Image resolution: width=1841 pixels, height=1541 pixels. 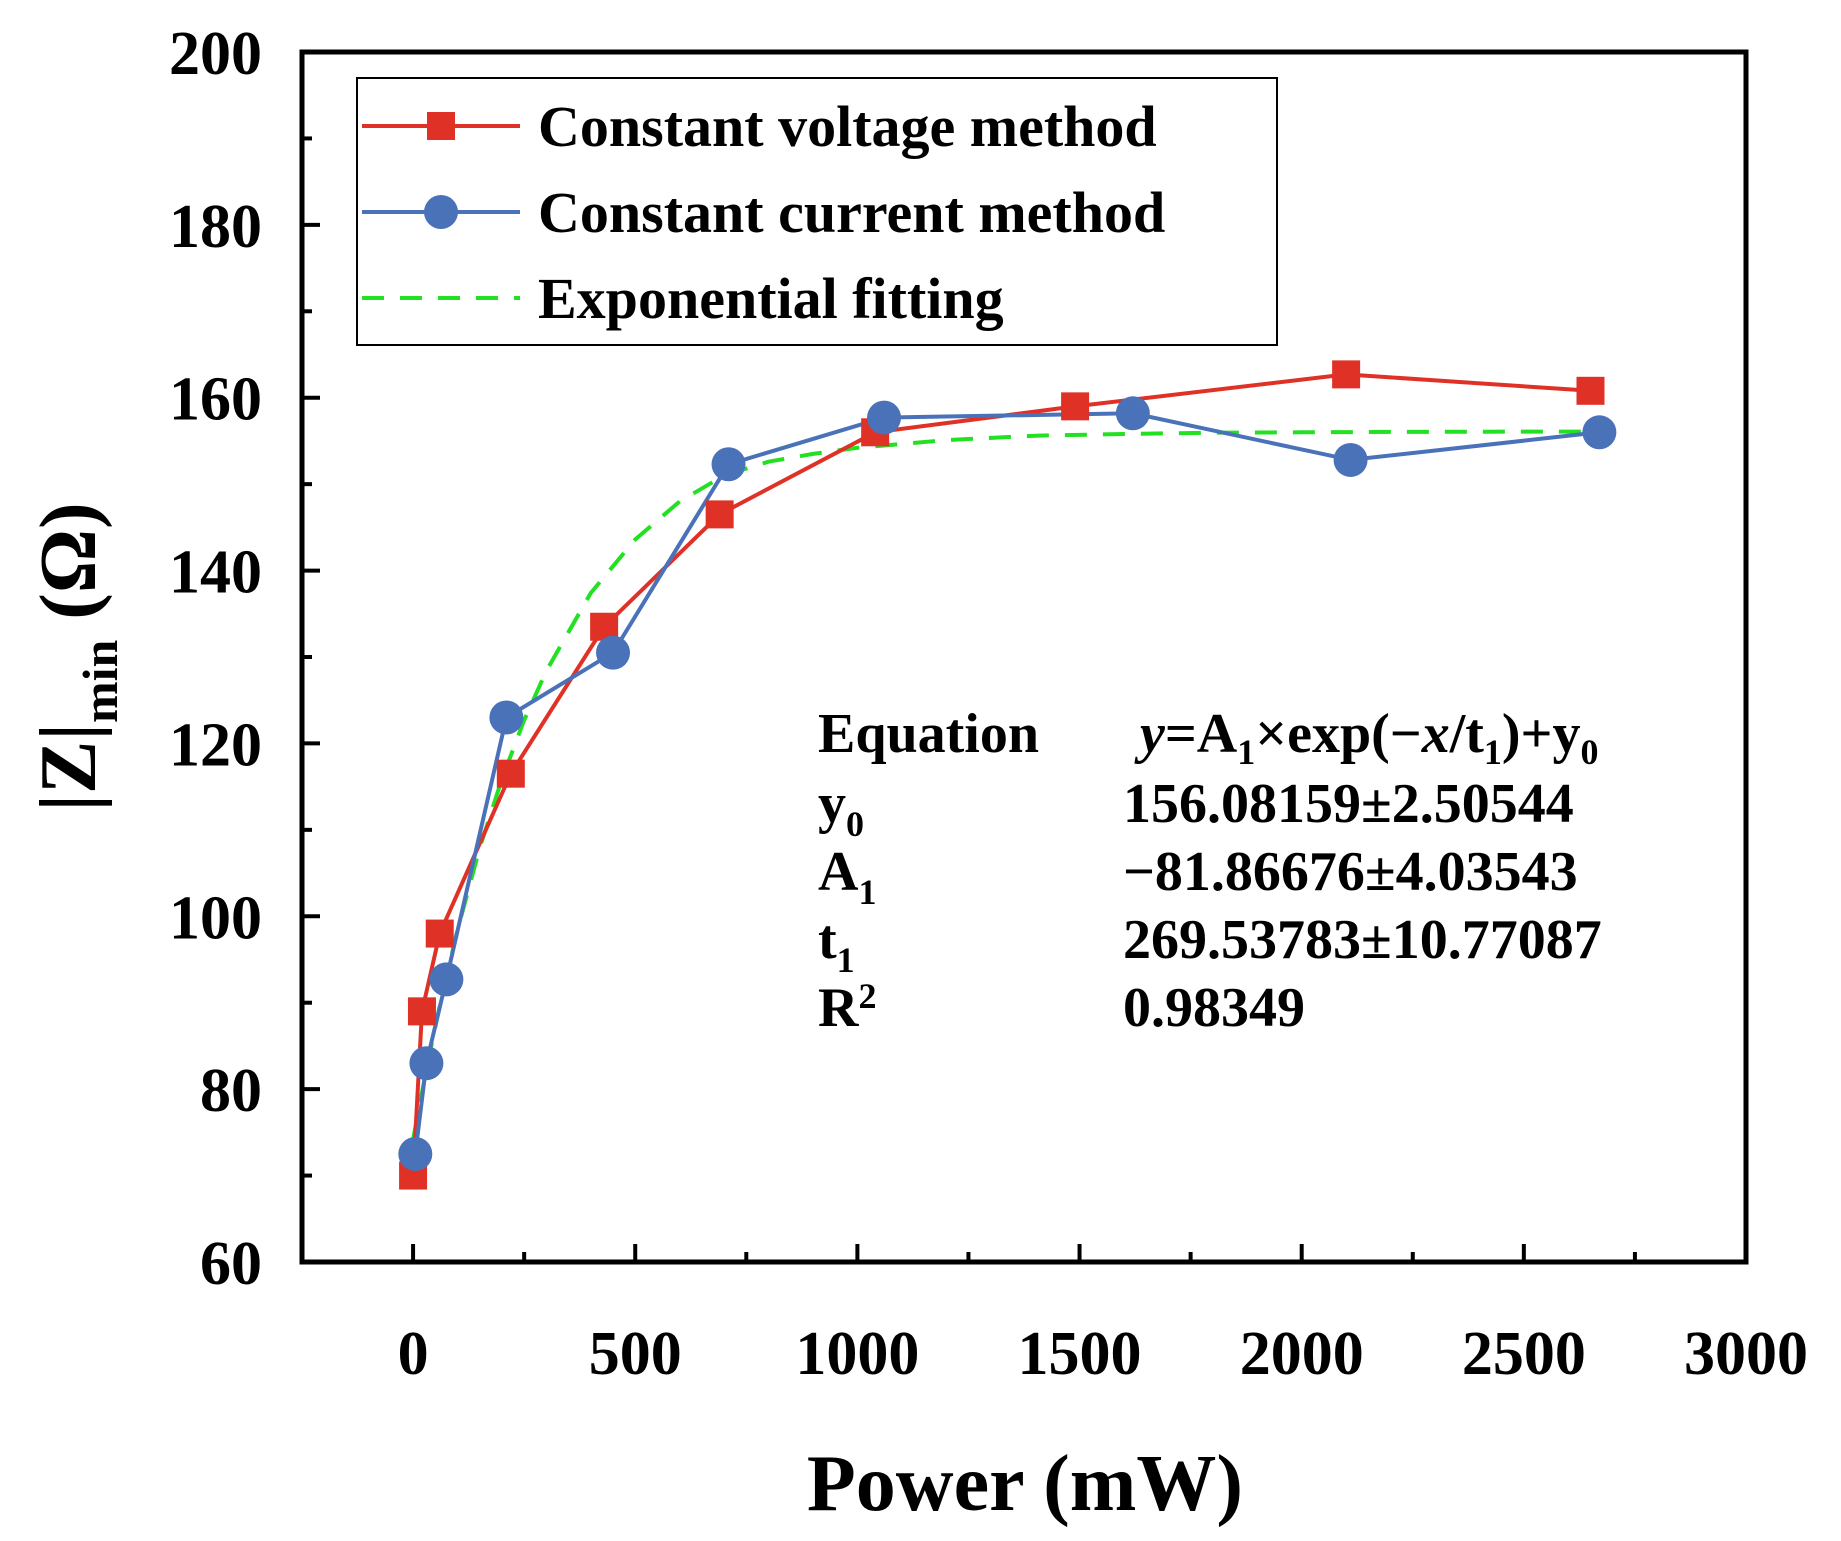 What do you see at coordinates (635, 1354) in the screenshot?
I see `x-tick-label: 500` at bounding box center [635, 1354].